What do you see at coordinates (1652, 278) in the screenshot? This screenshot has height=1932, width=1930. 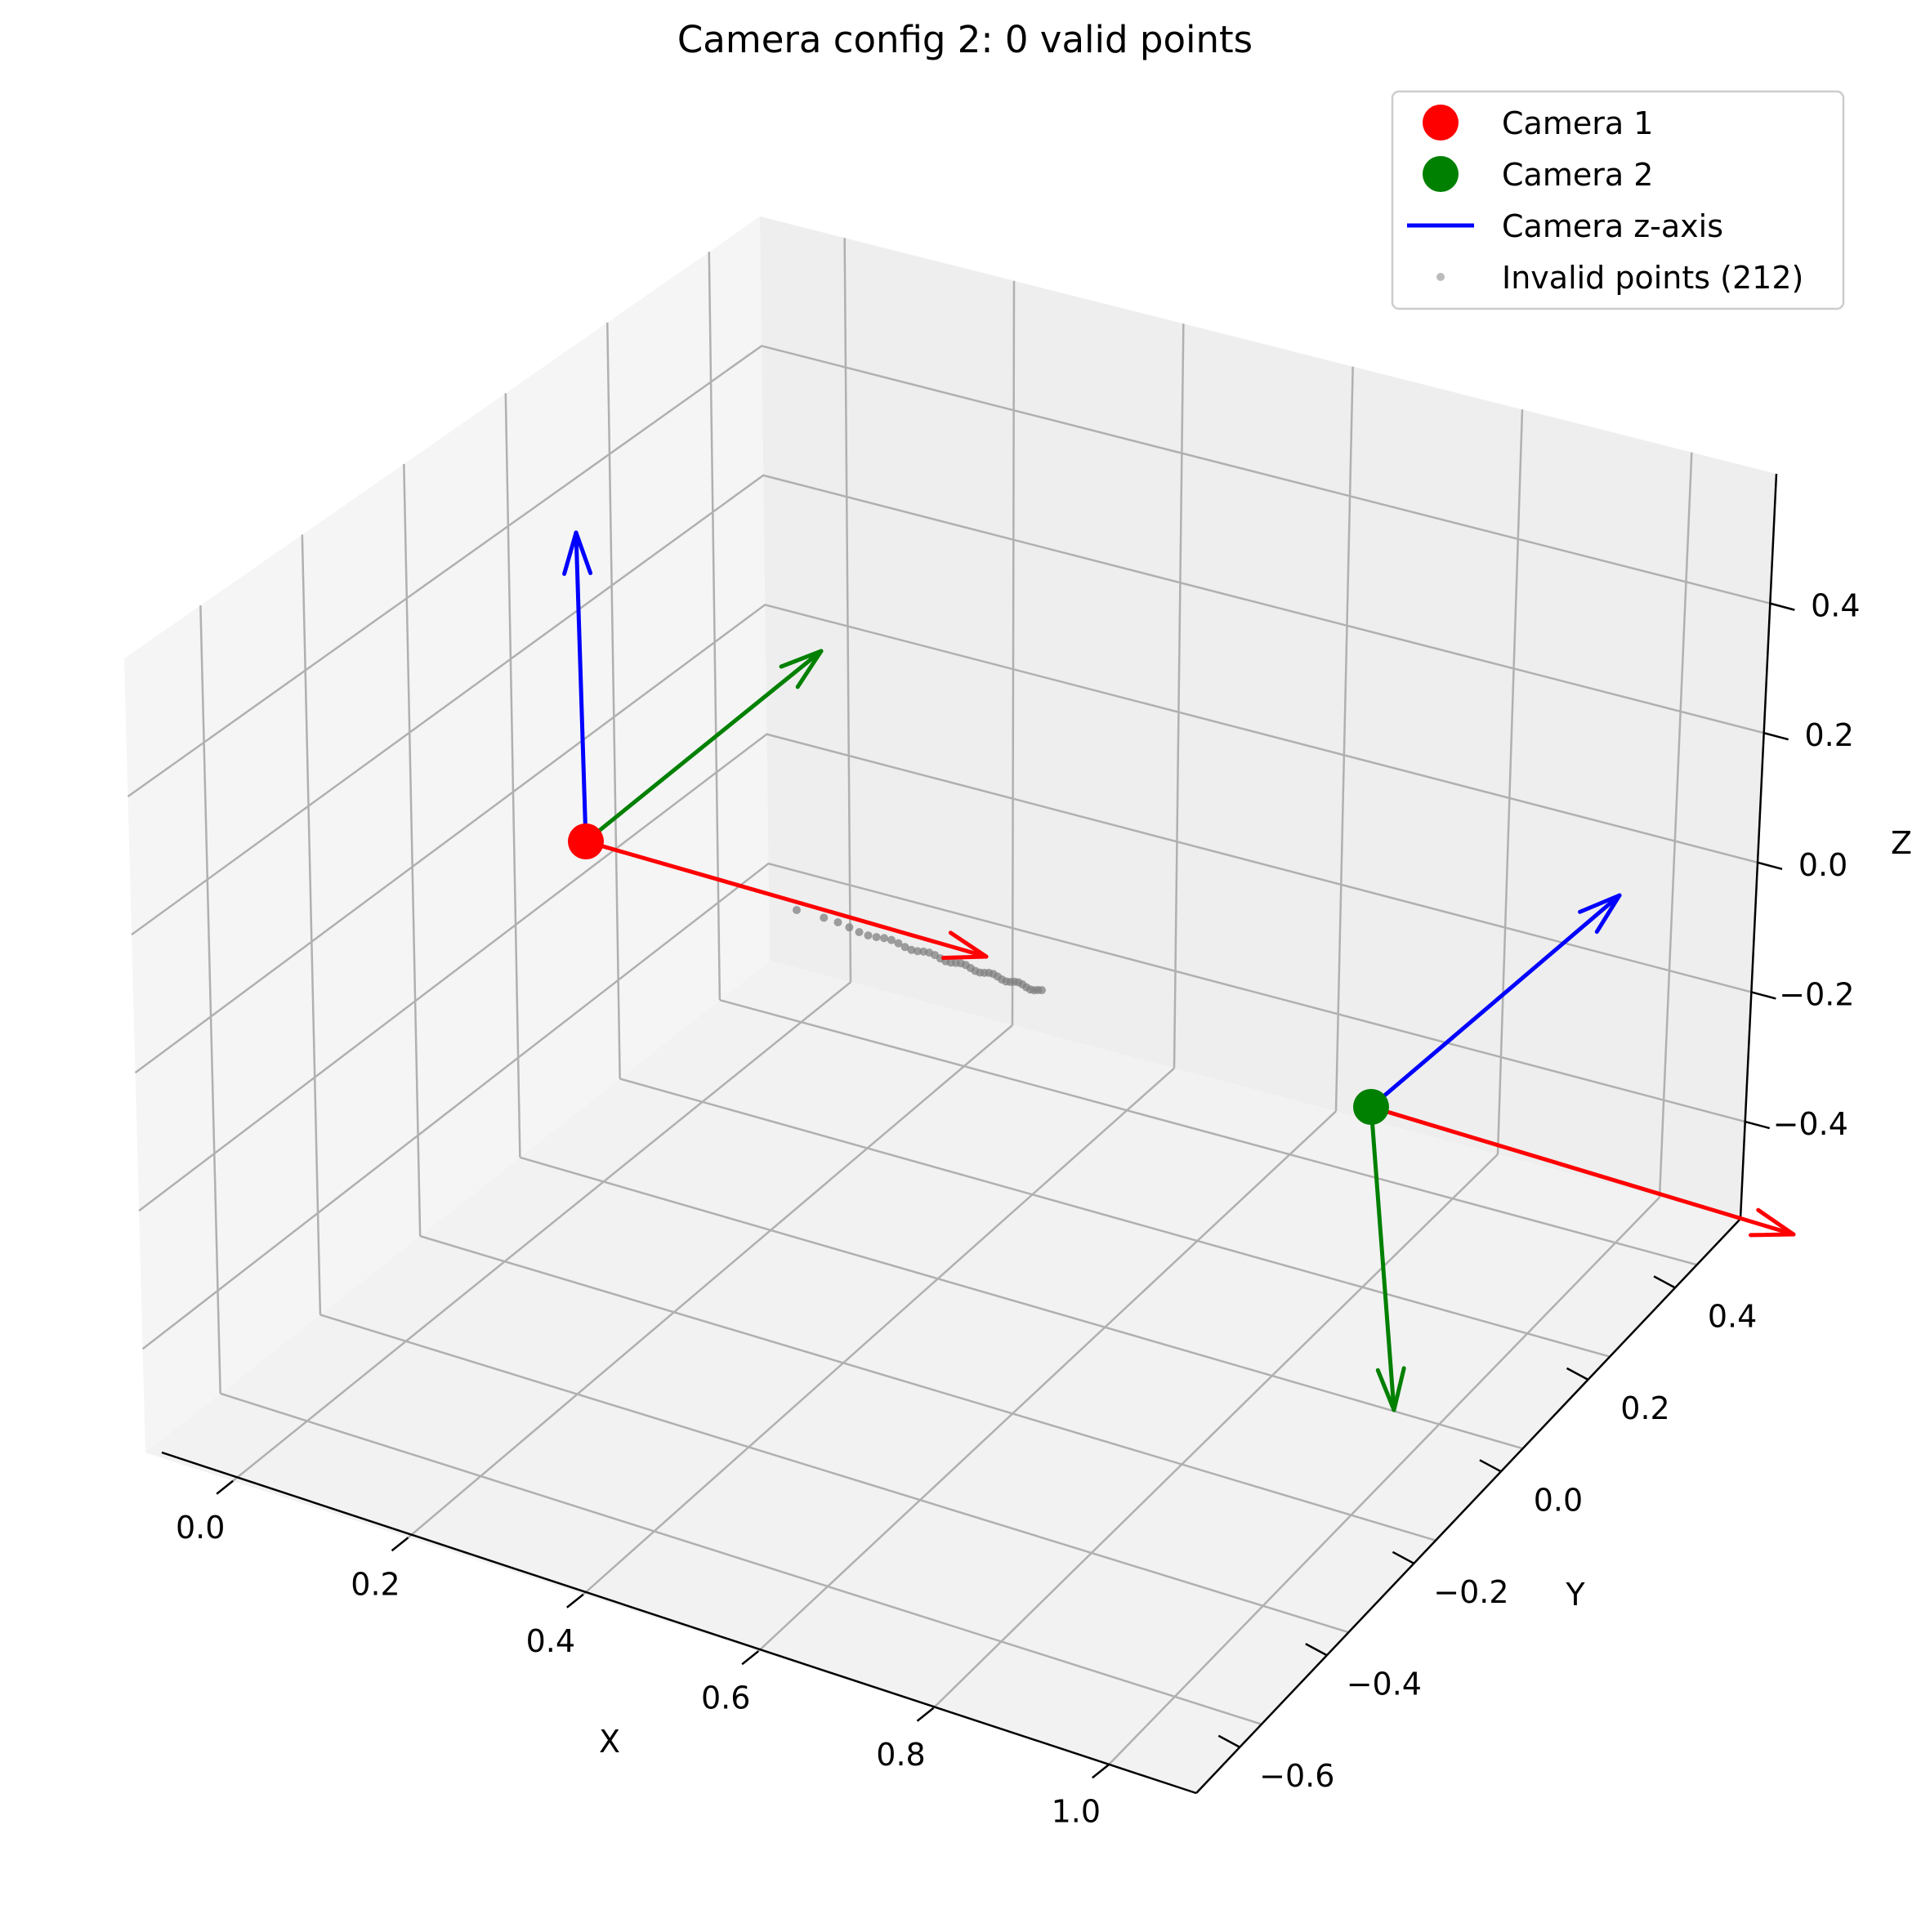 I see `legend-label: Invalid points (212)` at bounding box center [1652, 278].